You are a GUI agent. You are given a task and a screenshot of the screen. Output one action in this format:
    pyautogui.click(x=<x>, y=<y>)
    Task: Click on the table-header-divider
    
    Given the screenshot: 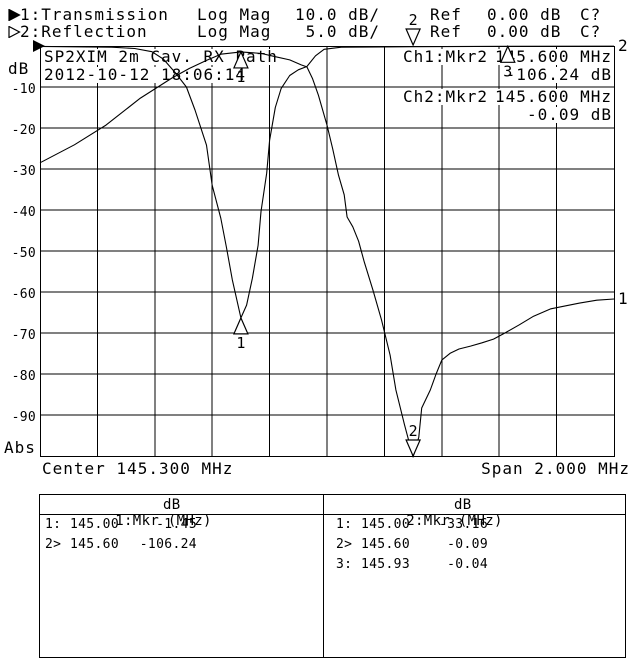 What is the action you would take?
    pyautogui.click(x=332, y=514)
    